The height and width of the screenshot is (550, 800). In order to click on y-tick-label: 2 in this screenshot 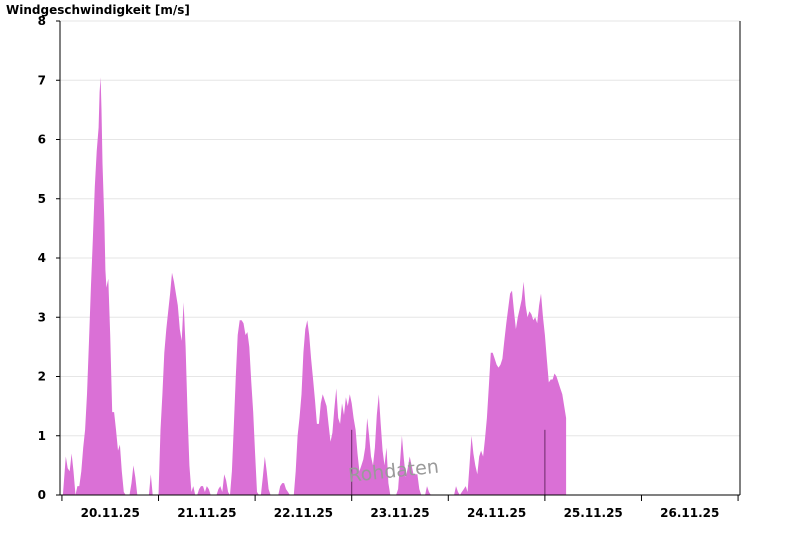, I will do `click(42, 377)`.